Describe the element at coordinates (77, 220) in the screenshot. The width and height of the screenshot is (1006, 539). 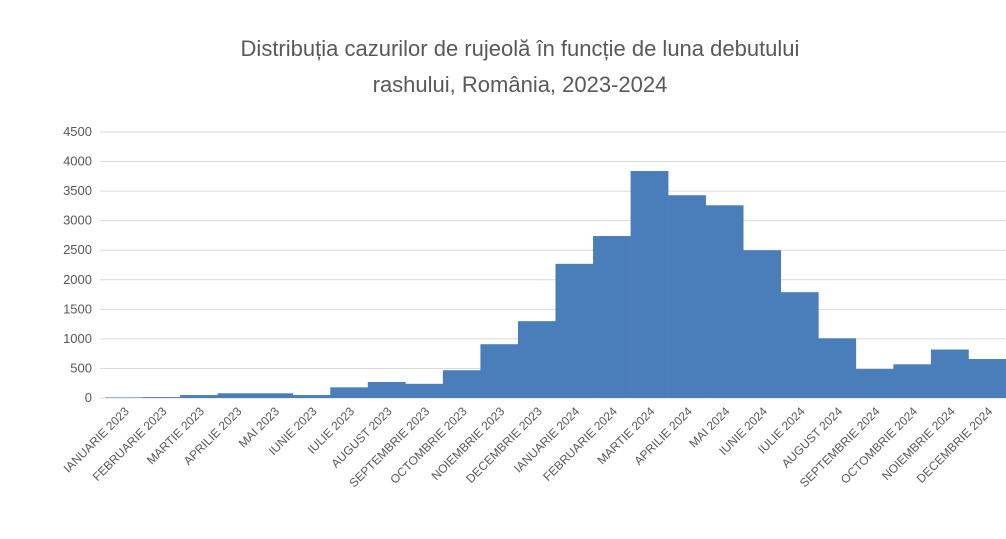
I see `y-tick-label: 3000` at that location.